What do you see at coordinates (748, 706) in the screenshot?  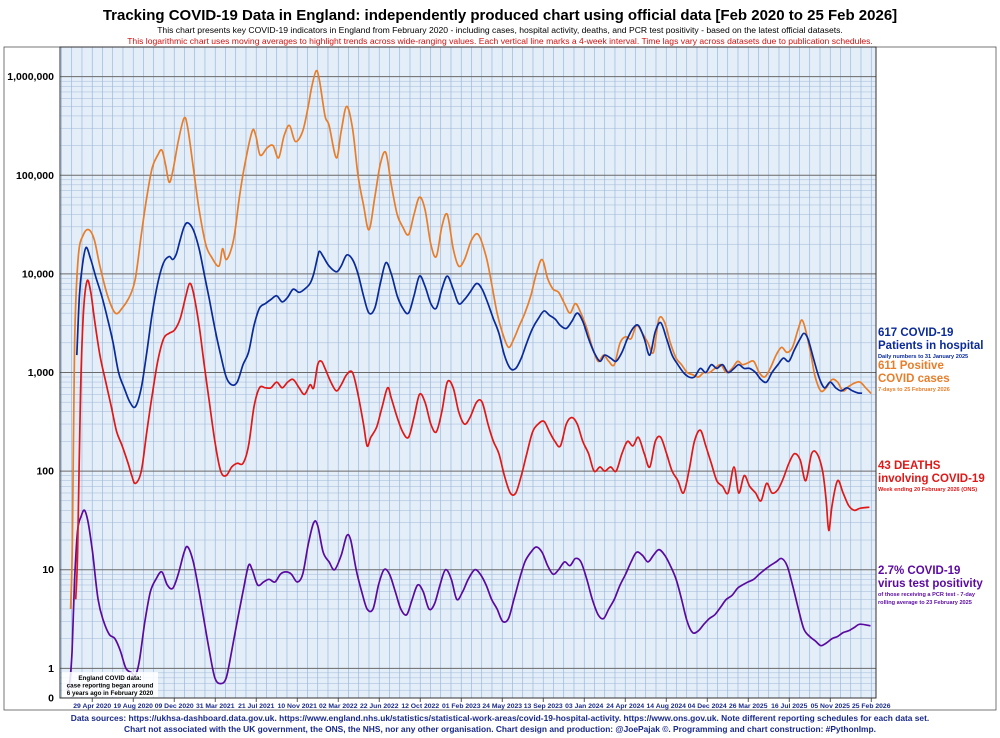 I see `x-tick-label: 26 Mar 2025` at bounding box center [748, 706].